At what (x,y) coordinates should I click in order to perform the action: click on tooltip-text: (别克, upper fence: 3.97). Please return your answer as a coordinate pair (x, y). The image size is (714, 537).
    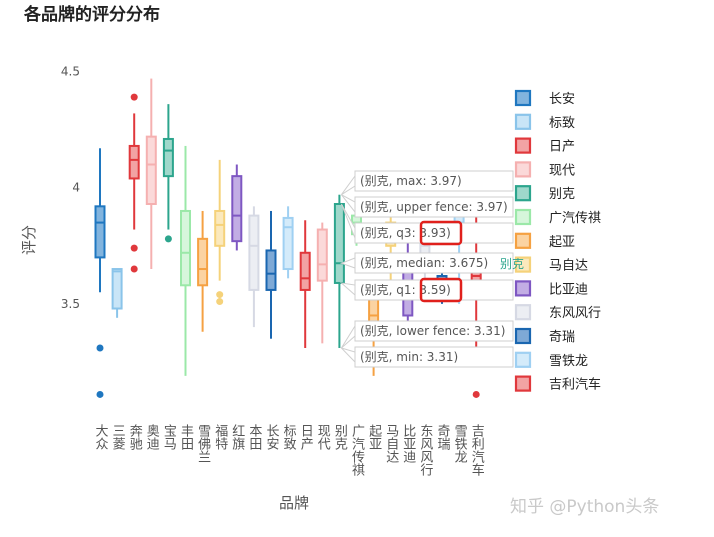
    Looking at the image, I should click on (434, 207).